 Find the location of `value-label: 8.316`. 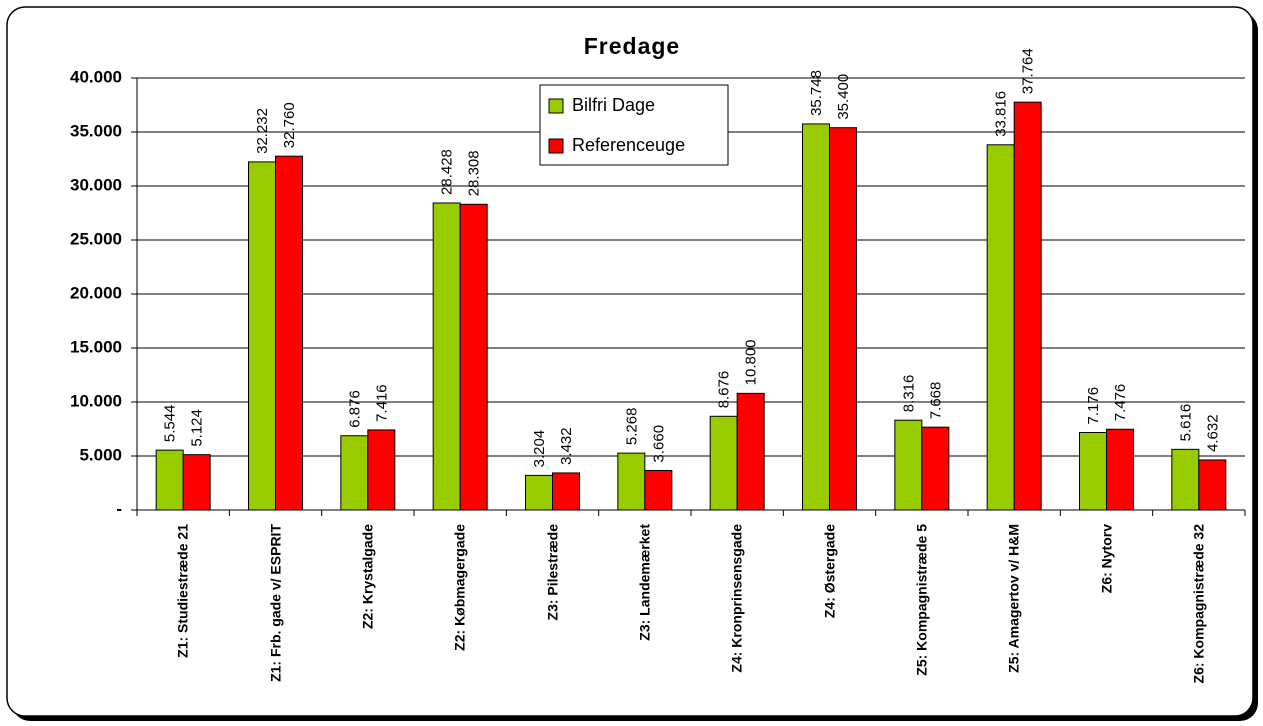

value-label: 8.316 is located at coordinates (908, 394).